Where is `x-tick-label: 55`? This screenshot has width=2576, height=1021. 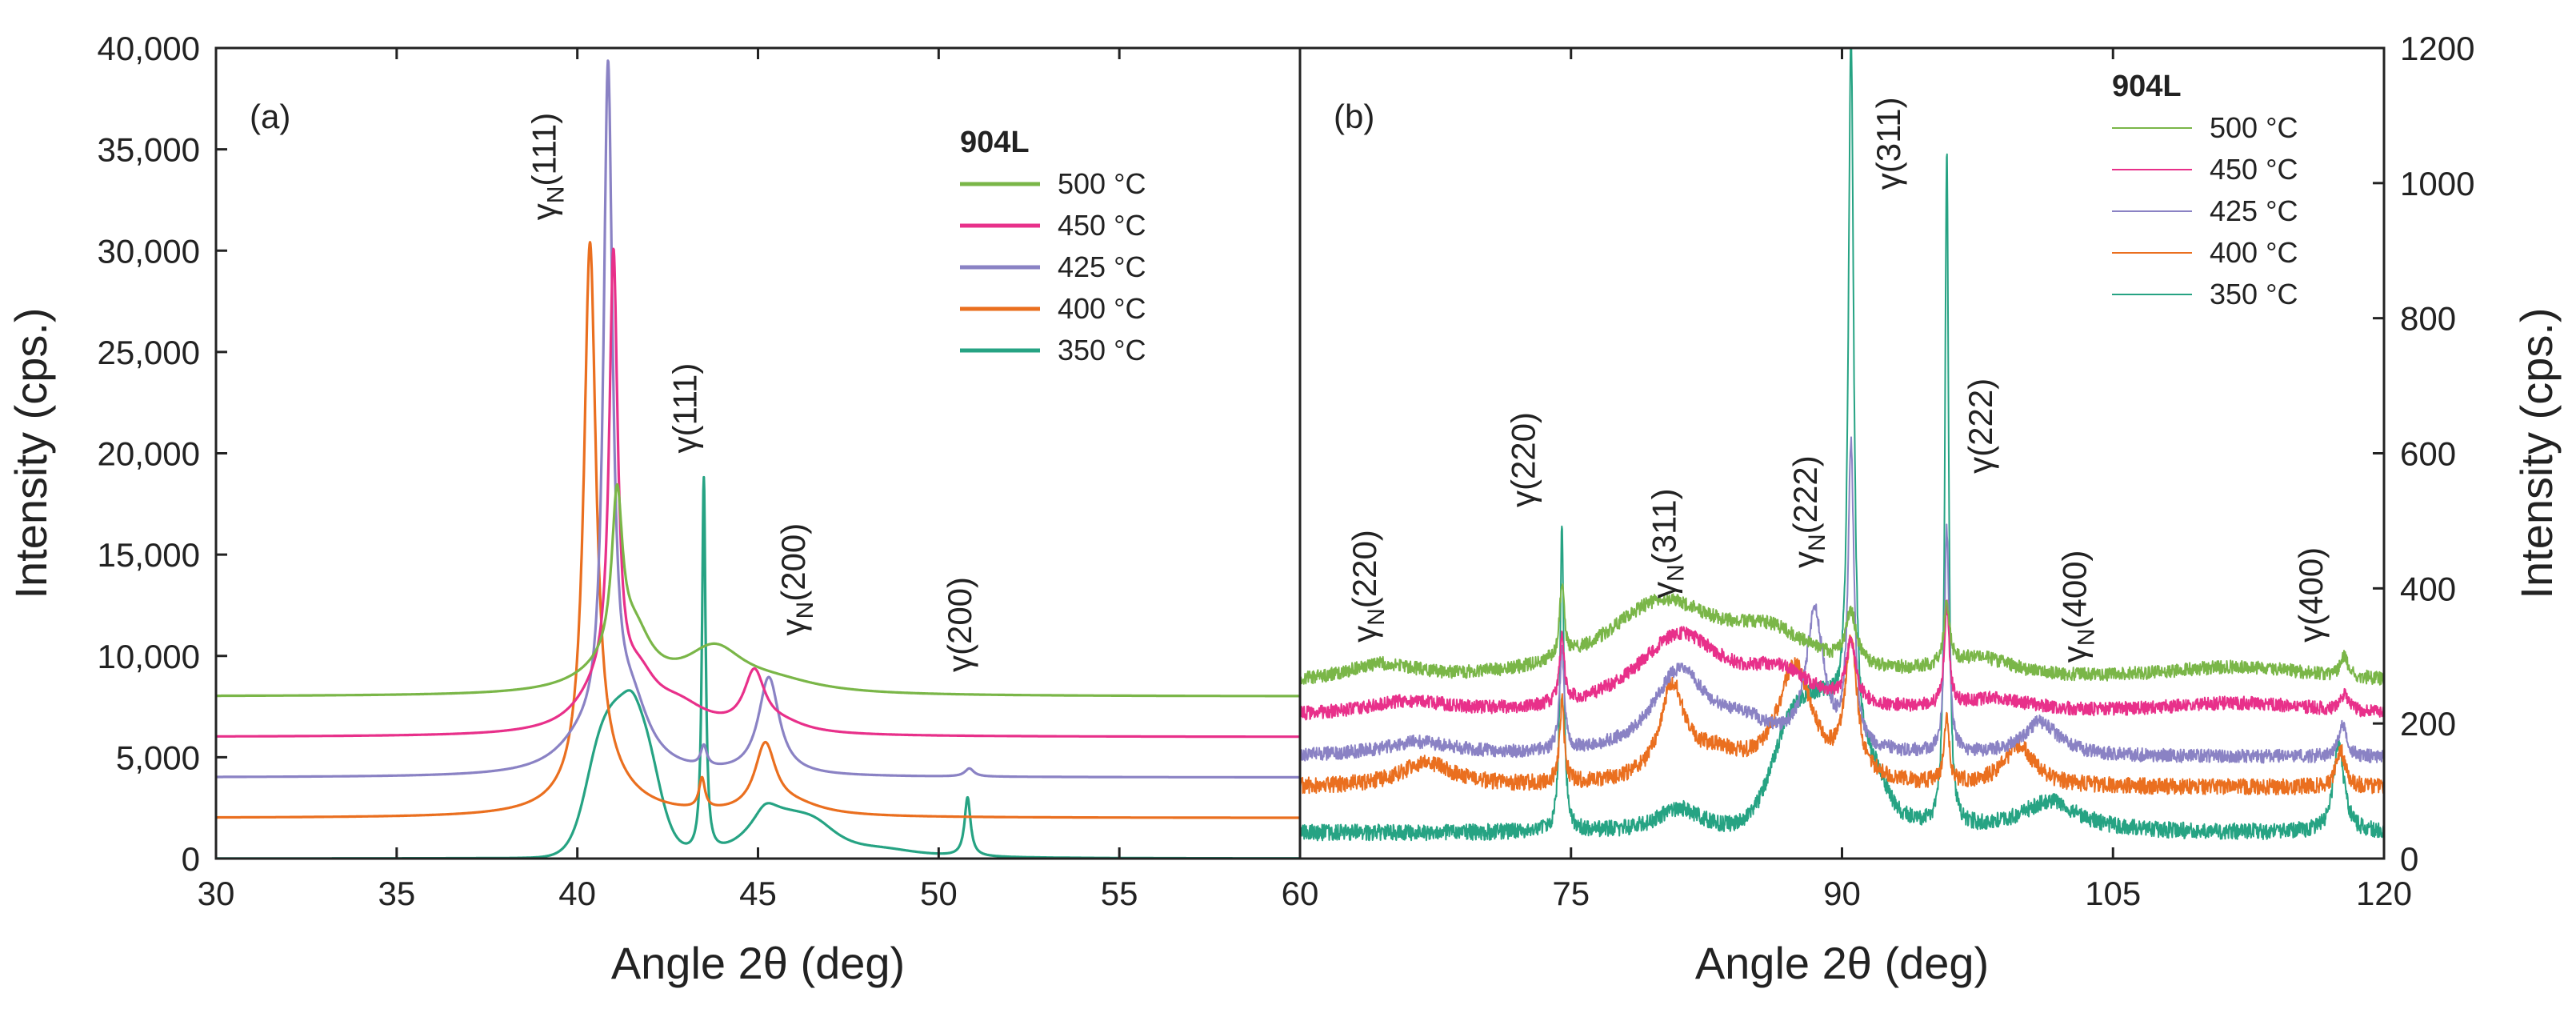
x-tick-label: 55 is located at coordinates (1119, 894).